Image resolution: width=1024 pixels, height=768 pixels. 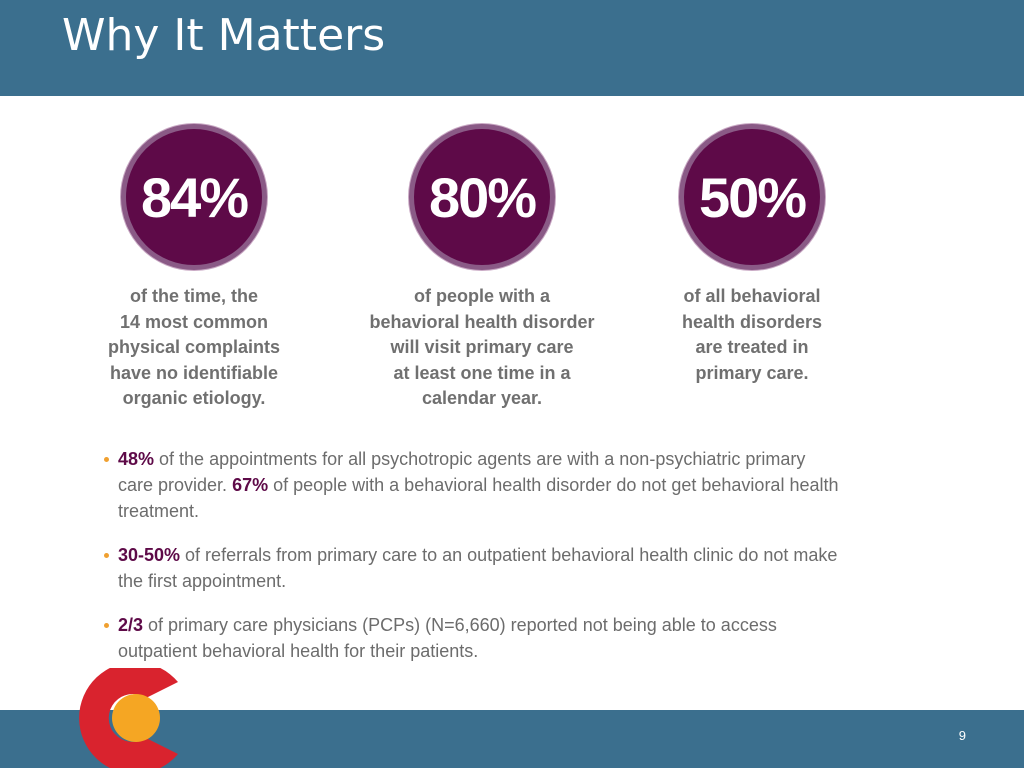 I want to click on stat-value: 84%, so click(x=194, y=197).